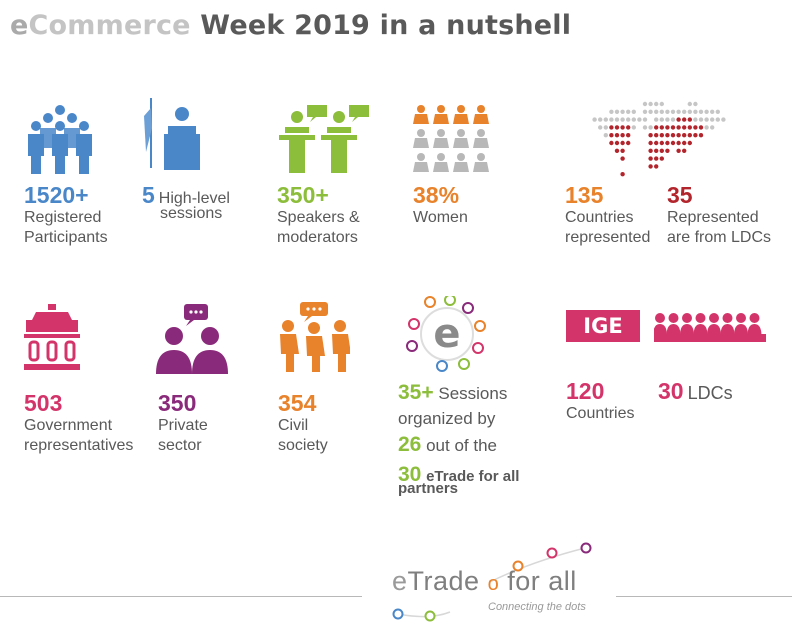 This screenshot has height=640, width=792. Describe the element at coordinates (43, 403) in the screenshot. I see `government-value: 503` at that location.